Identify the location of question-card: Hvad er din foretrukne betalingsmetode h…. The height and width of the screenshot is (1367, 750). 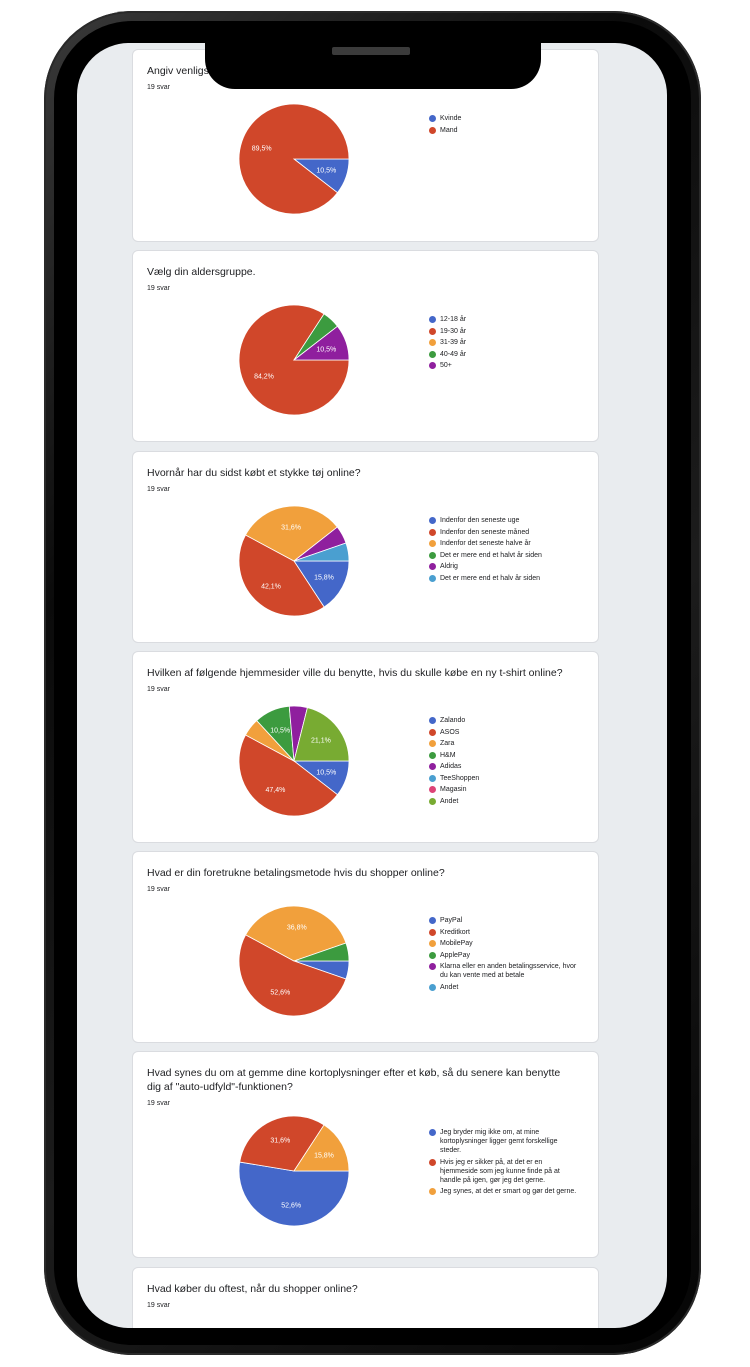
(365, 947).